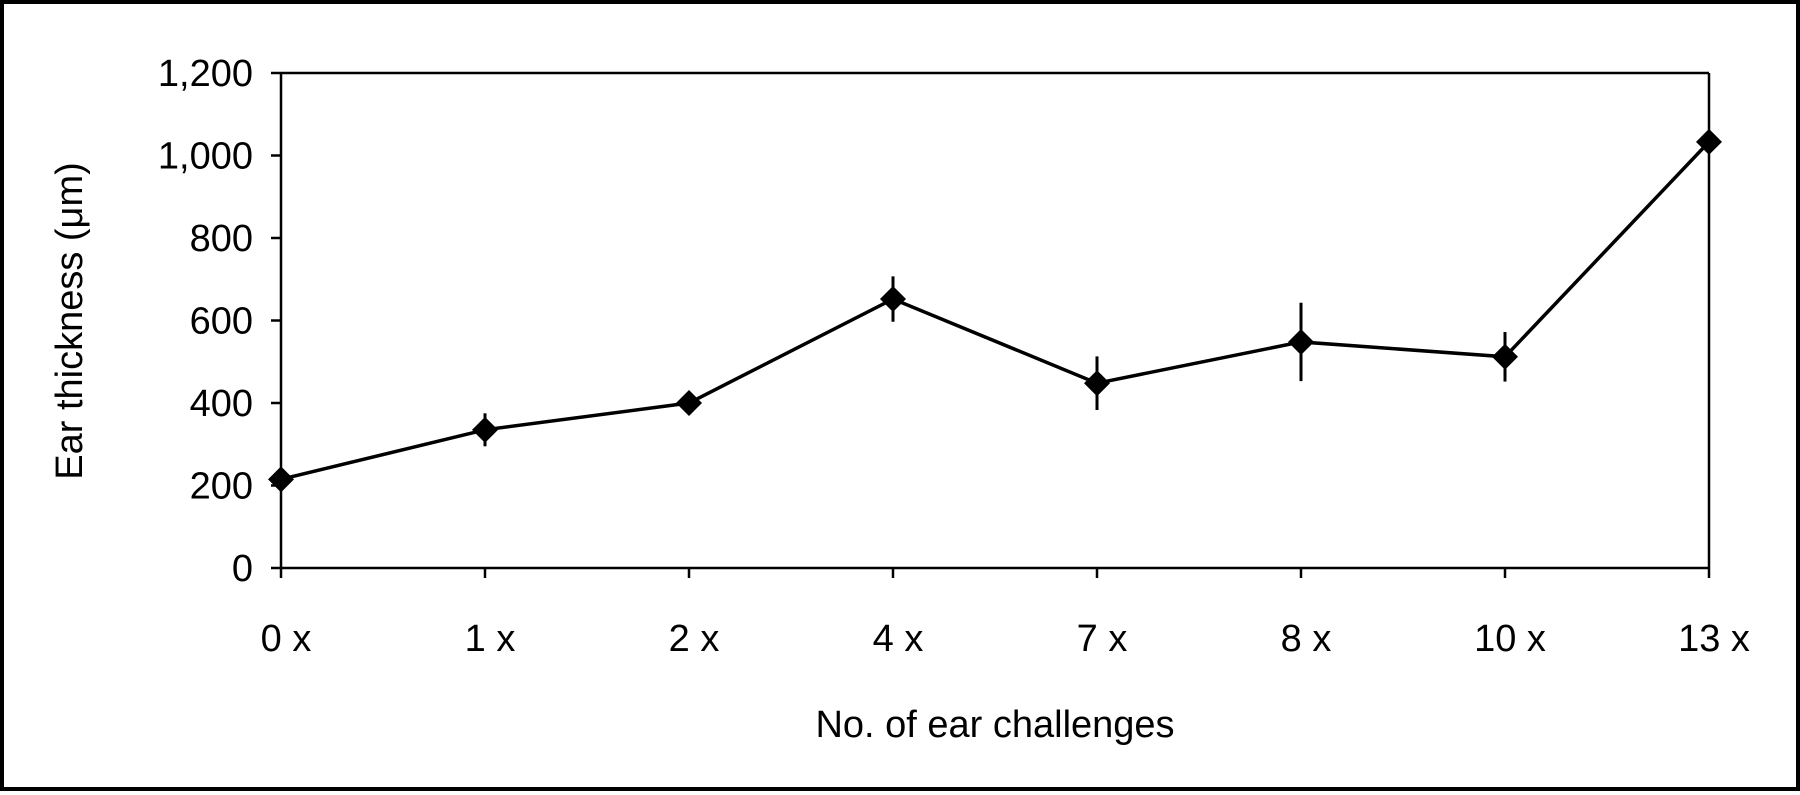 This screenshot has width=1800, height=795. I want to click on y-tick-label: 200, so click(221, 487).